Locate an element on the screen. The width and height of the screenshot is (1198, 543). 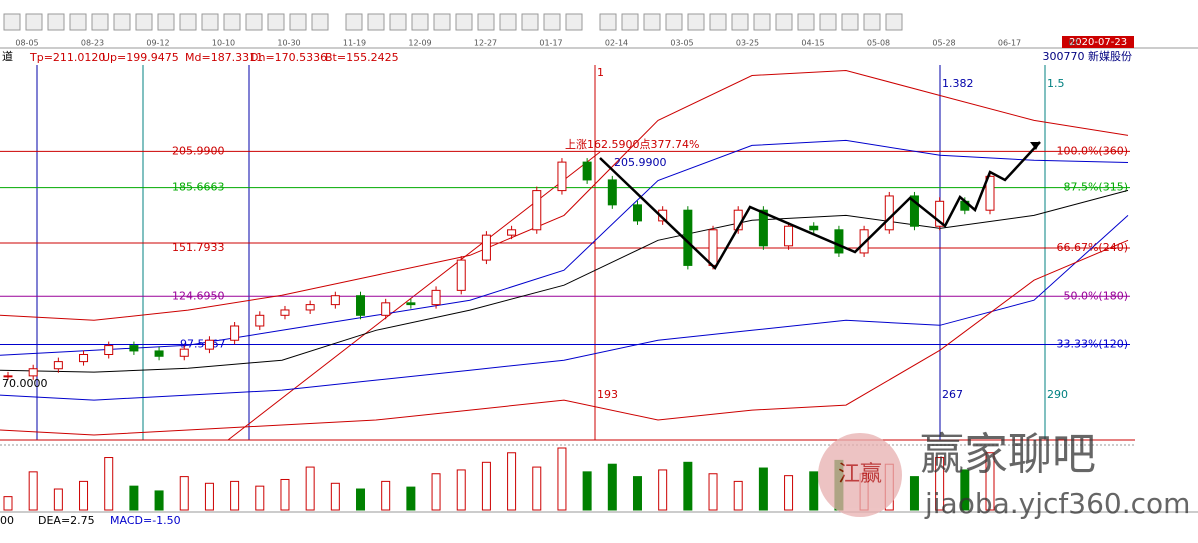
date-label: 03-25 is located at coordinates (747, 43).